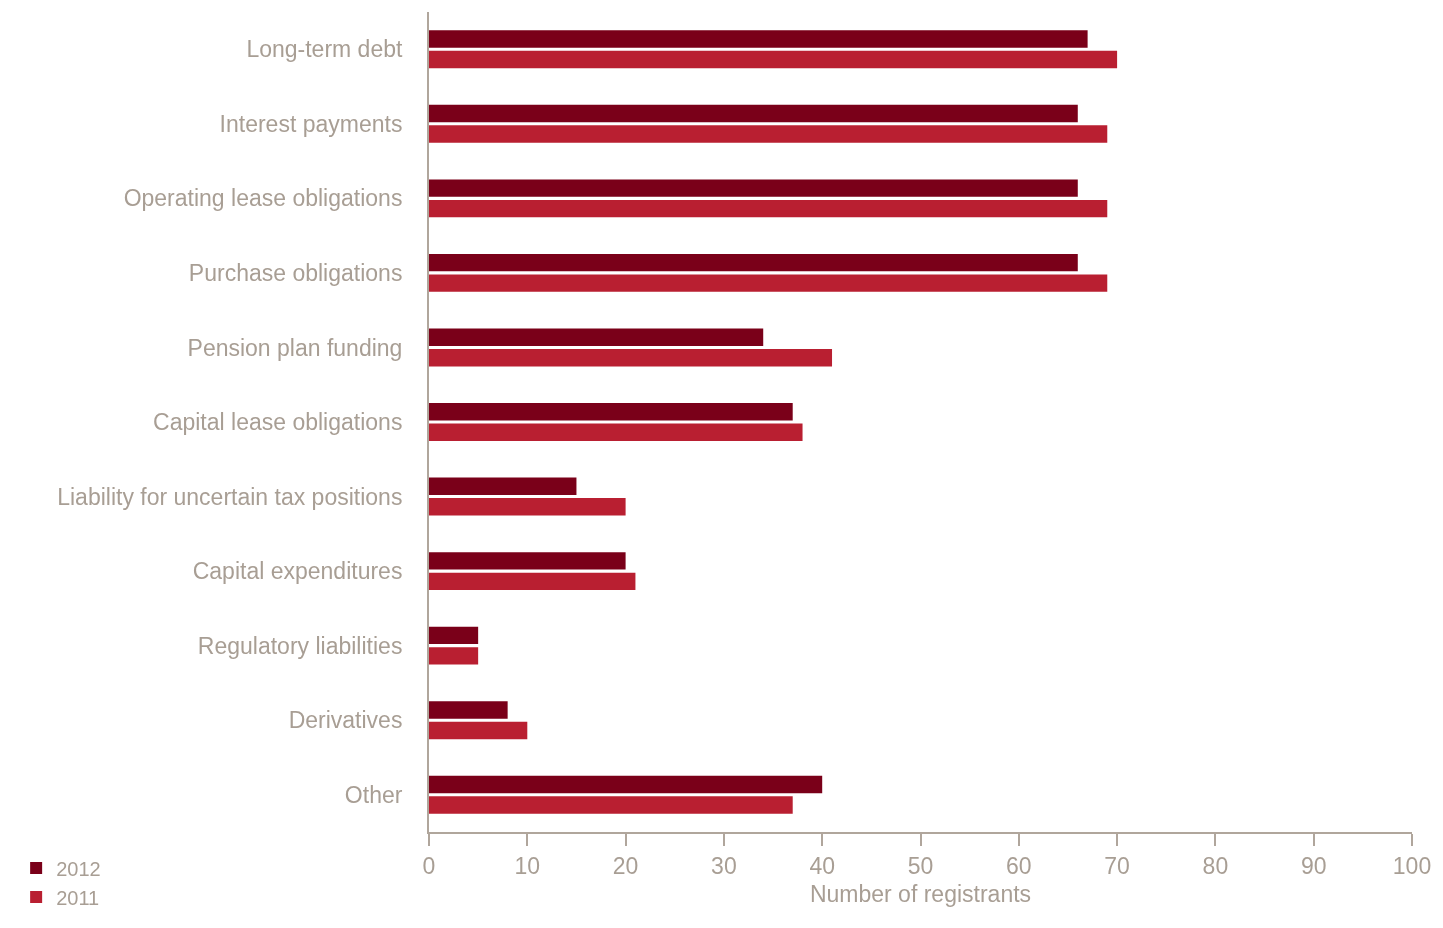 Image resolution: width=1443 pixels, height=928 pixels. I want to click on y-tick-label: Other, so click(373, 794).